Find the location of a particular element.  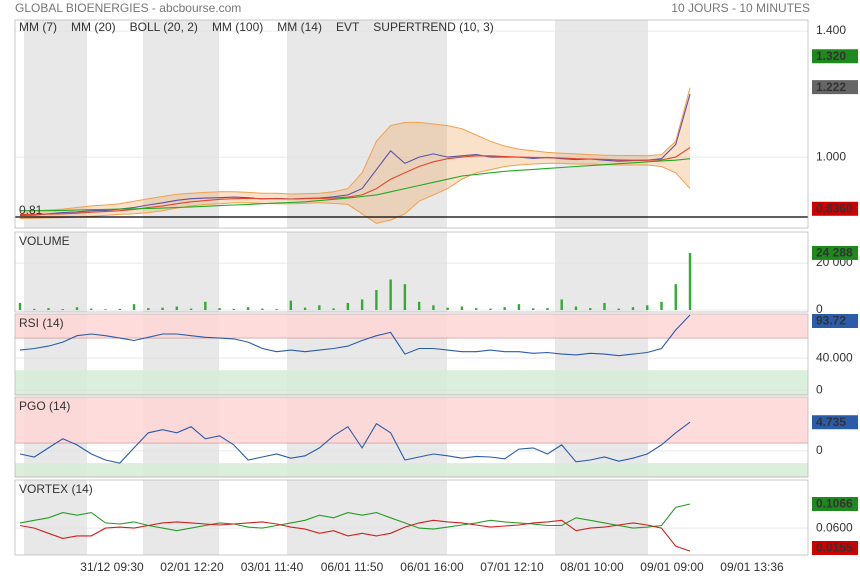

legend-entry: MM (7) is located at coordinates (38, 27).